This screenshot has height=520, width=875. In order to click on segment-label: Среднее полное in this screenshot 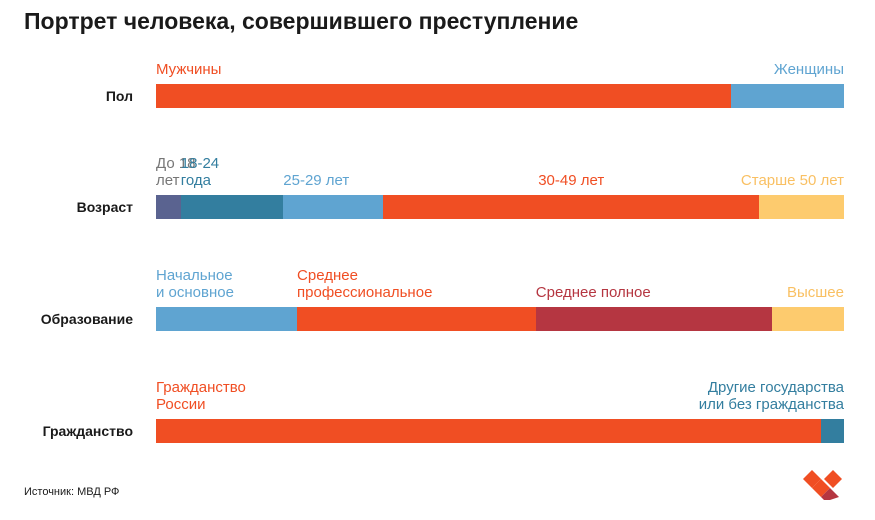, I will do `click(593, 292)`.